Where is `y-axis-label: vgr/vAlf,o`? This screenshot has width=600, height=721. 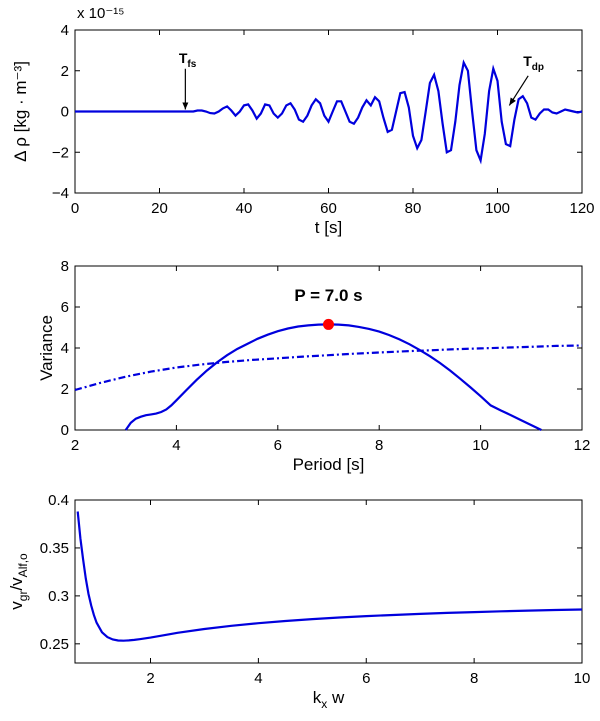
y-axis-label: vgr/vAlf,o is located at coordinates (18, 581).